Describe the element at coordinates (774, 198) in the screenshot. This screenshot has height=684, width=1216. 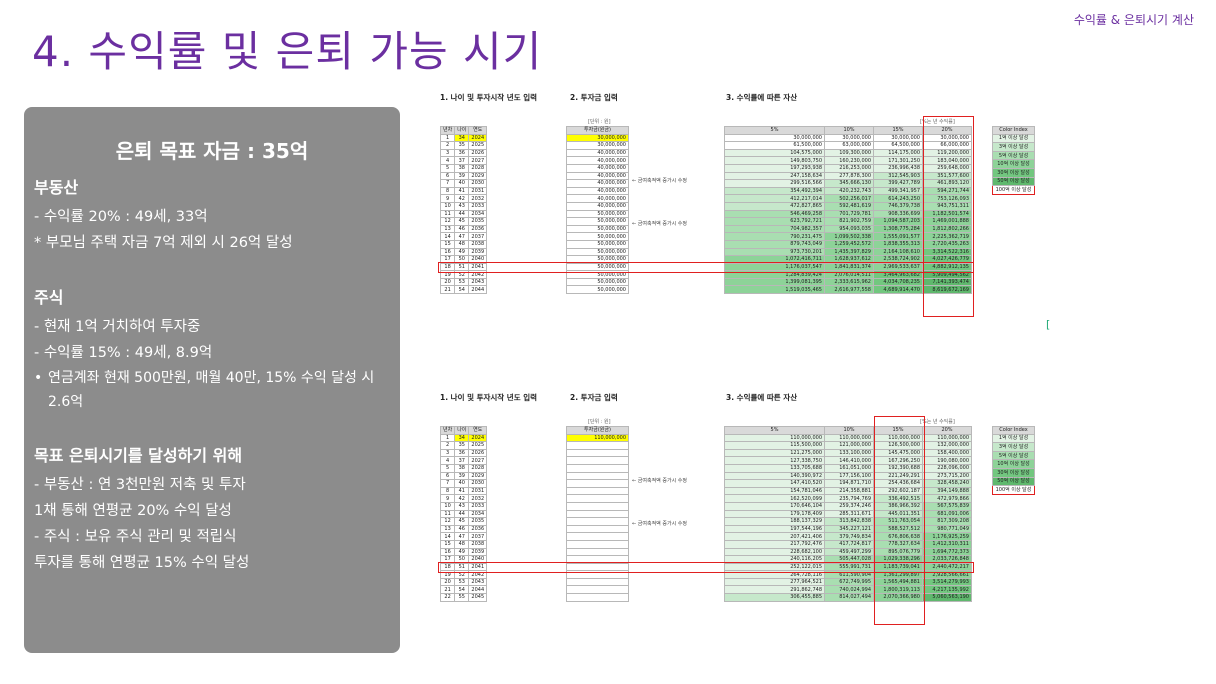
I see `asset-cell: 412,217,014` at that location.